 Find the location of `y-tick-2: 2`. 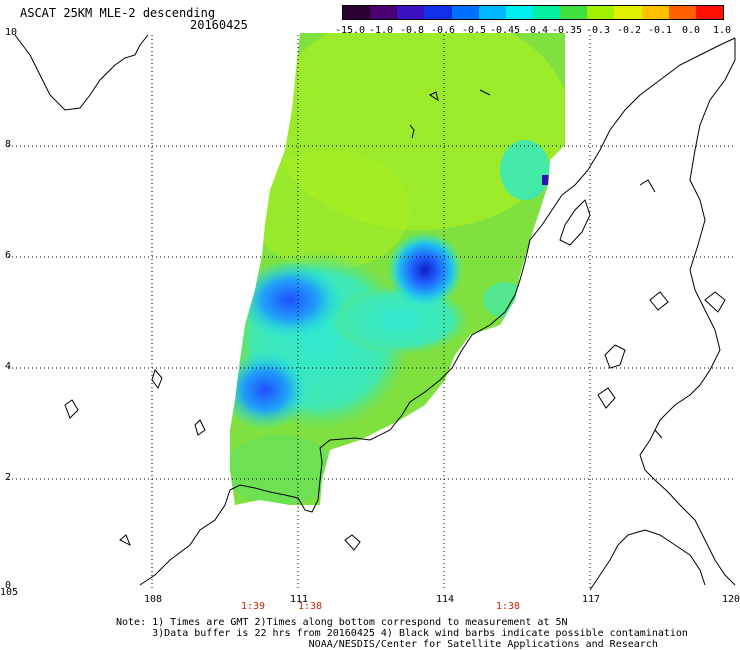

y-tick-2: 2 is located at coordinates (8, 477).